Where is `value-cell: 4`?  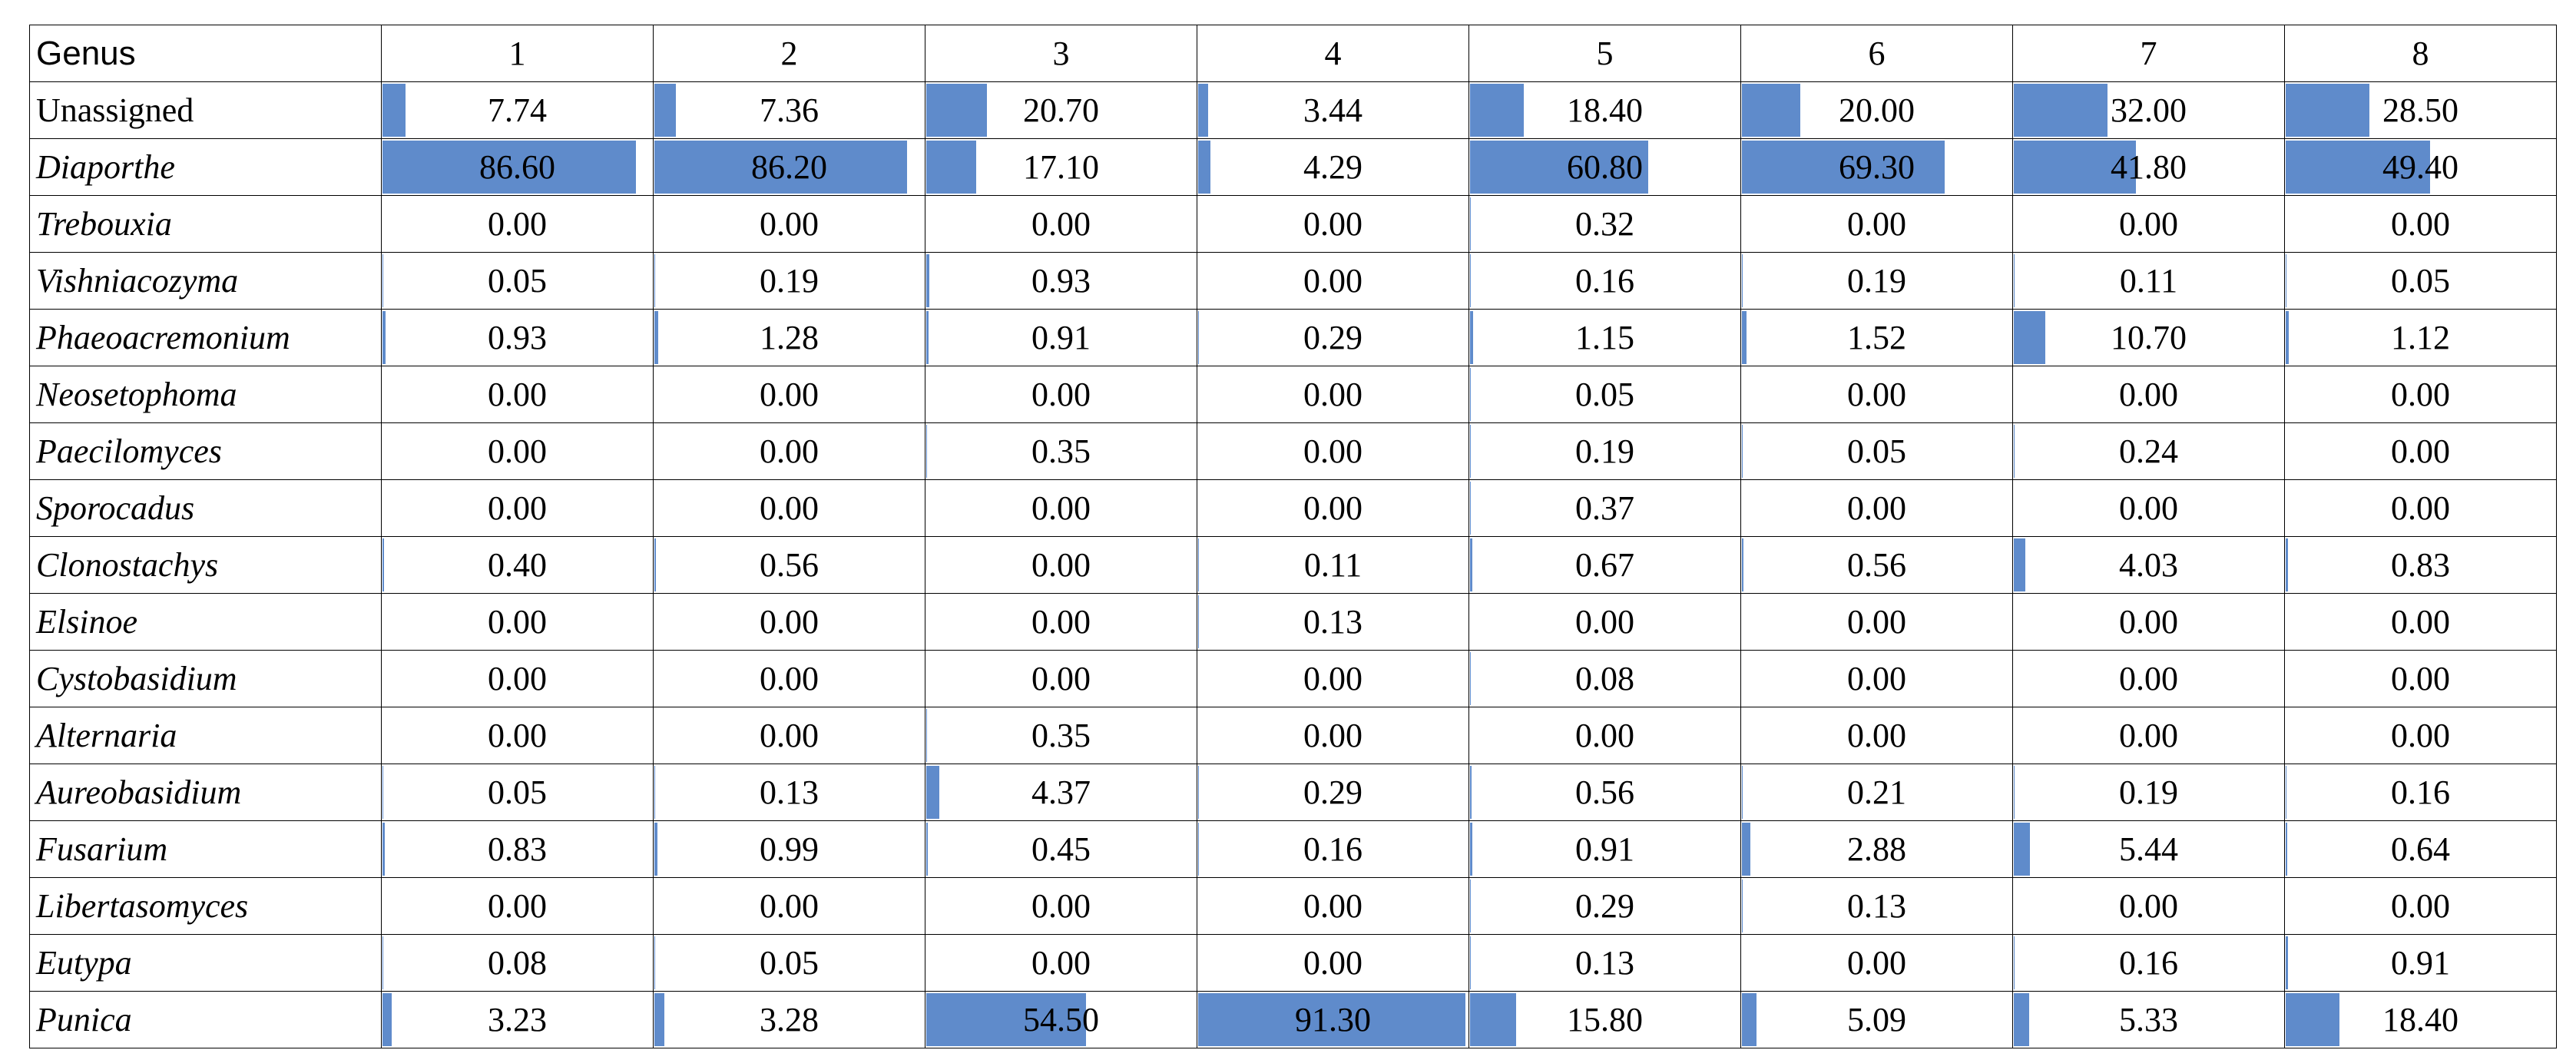 value-cell: 4 is located at coordinates (1333, 53).